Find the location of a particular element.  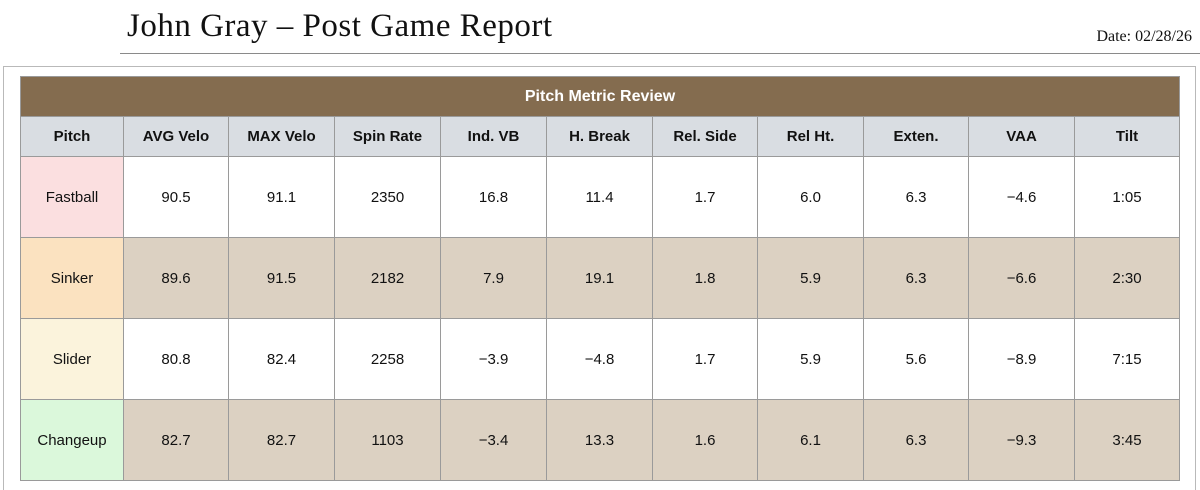

column-header-pitch: Pitch is located at coordinates (72, 136).